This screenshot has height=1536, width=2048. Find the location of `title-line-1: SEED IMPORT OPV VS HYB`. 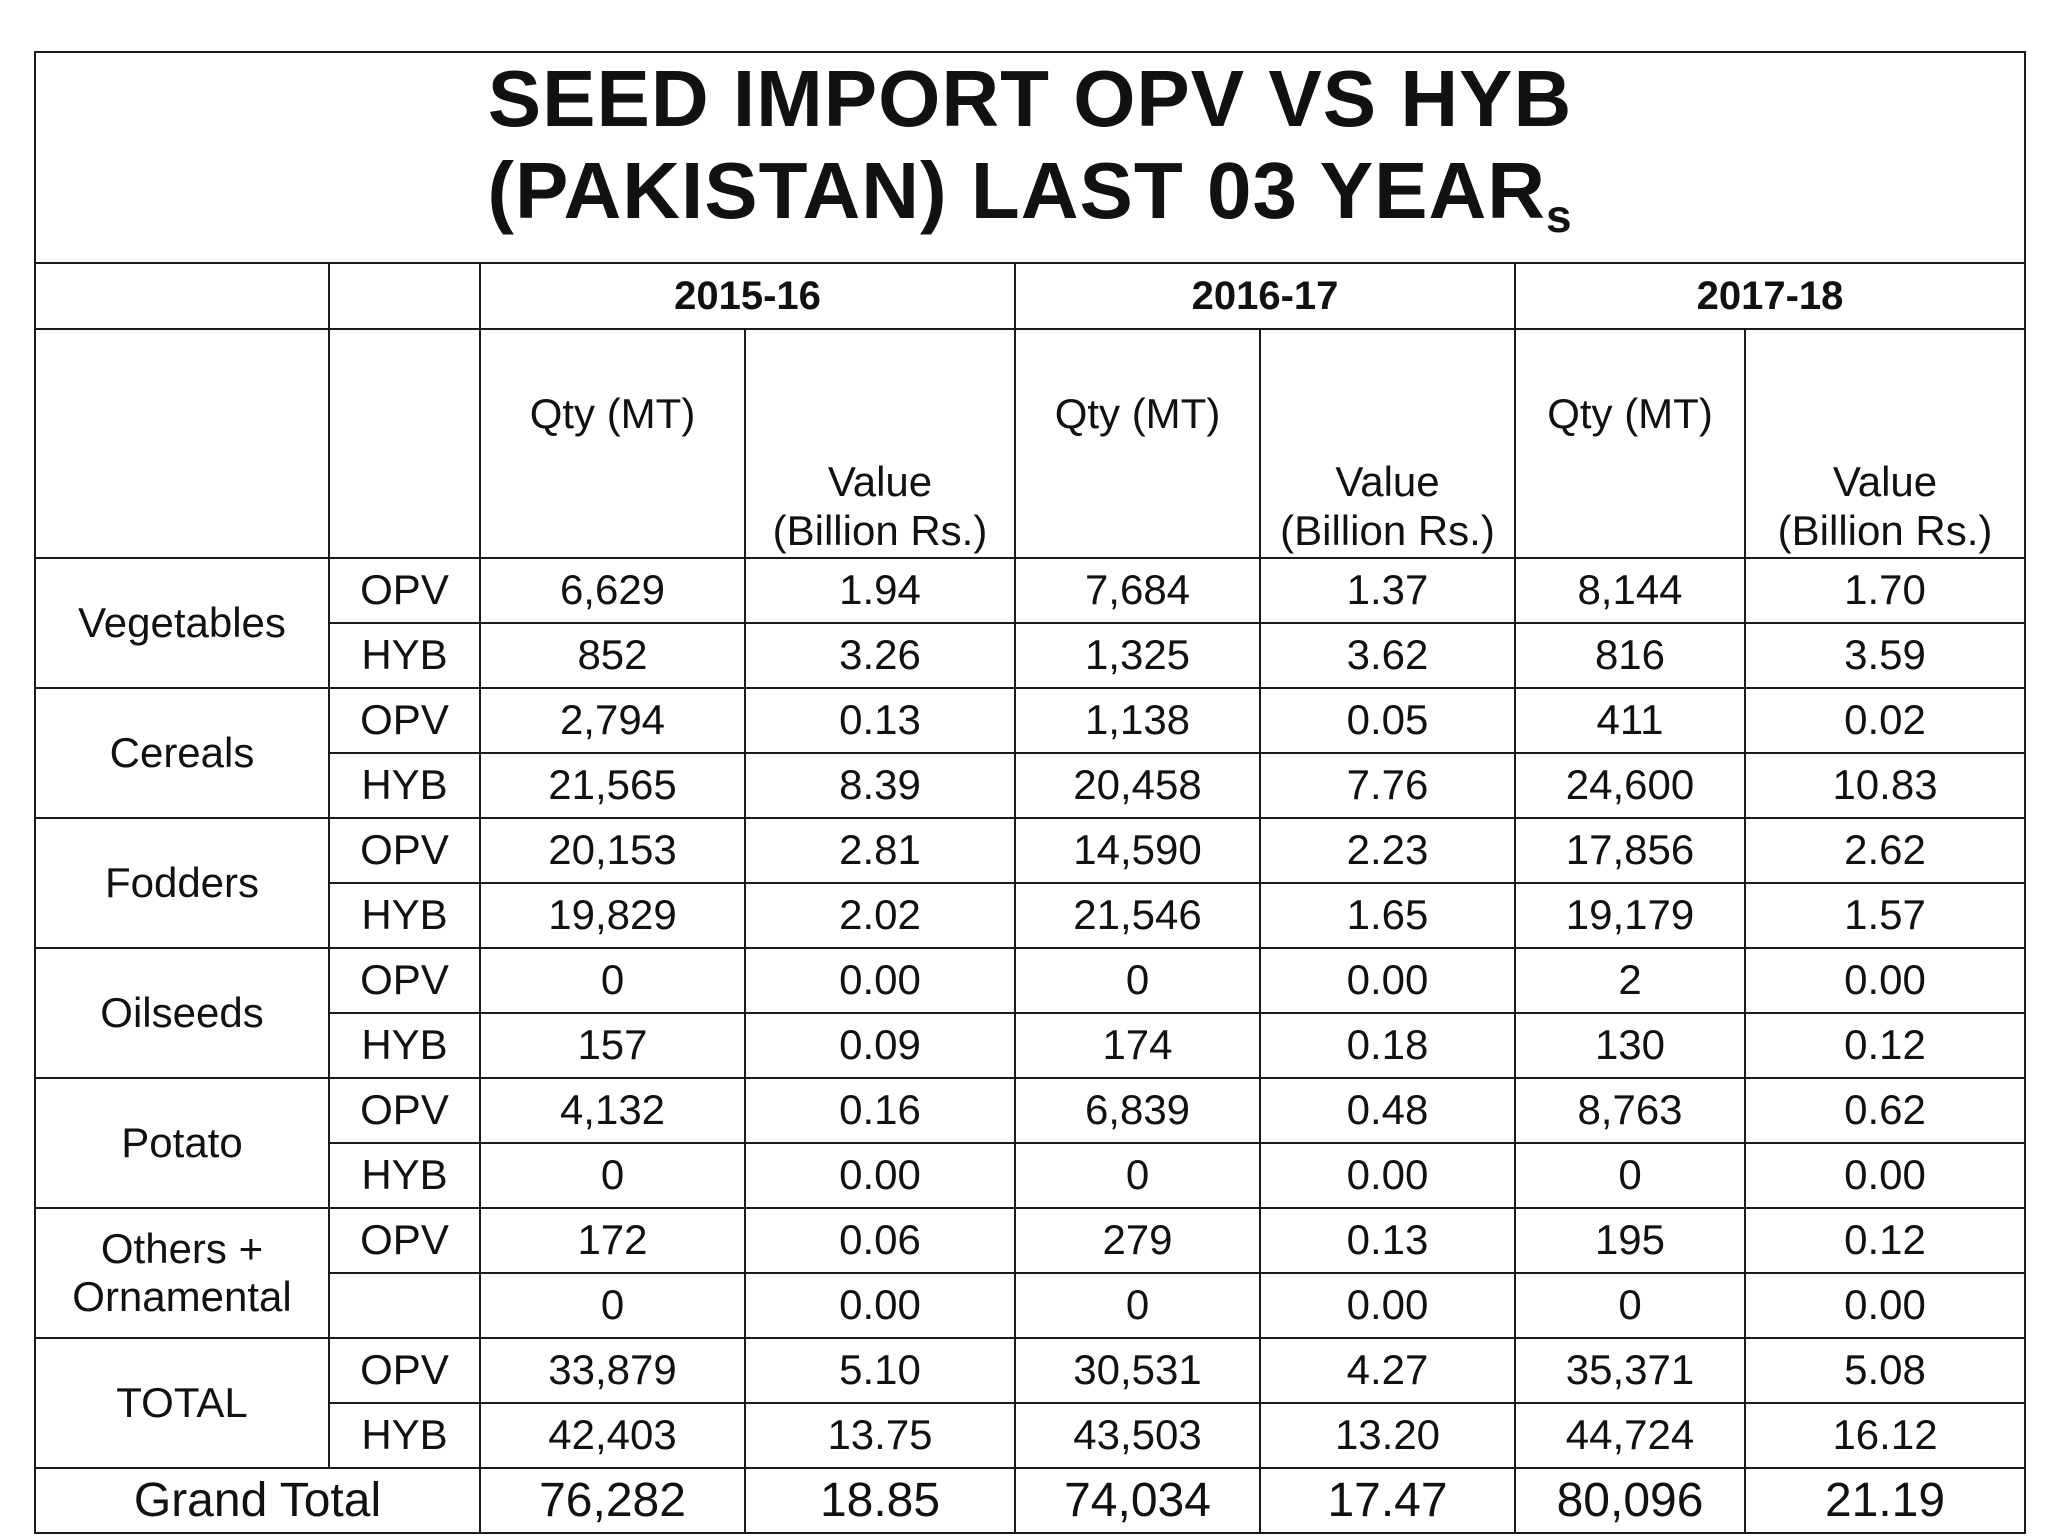

title-line-1: SEED IMPORT OPV VS HYB is located at coordinates (1030, 98).